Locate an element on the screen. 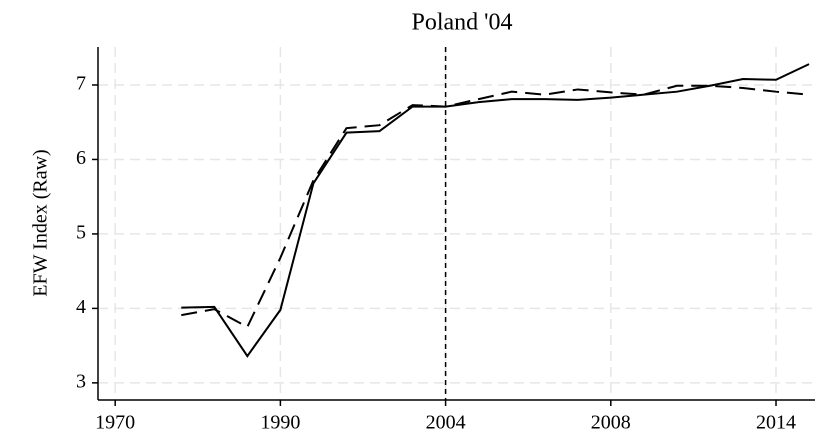 This screenshot has height=447, width=818. y-tick-label: 5 is located at coordinates (81, 233).